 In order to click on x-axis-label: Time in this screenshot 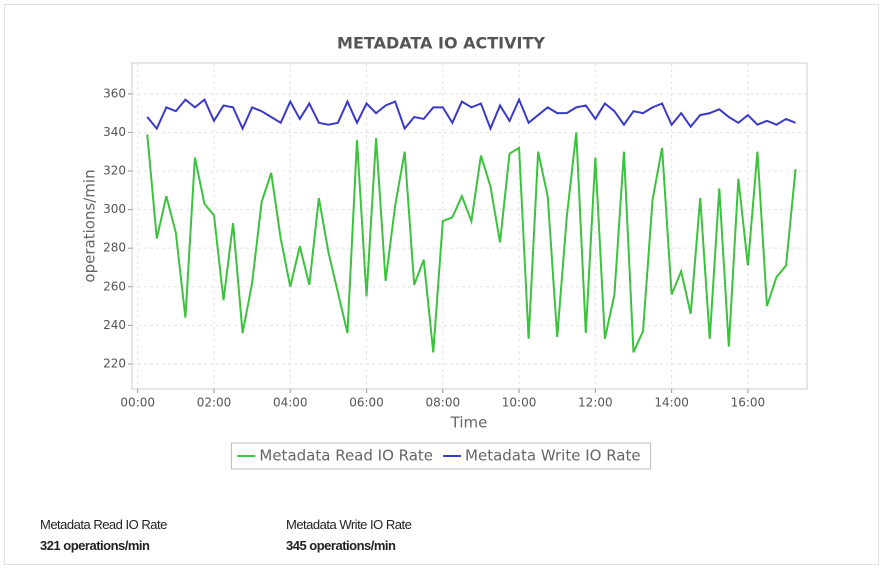, I will do `click(469, 423)`.